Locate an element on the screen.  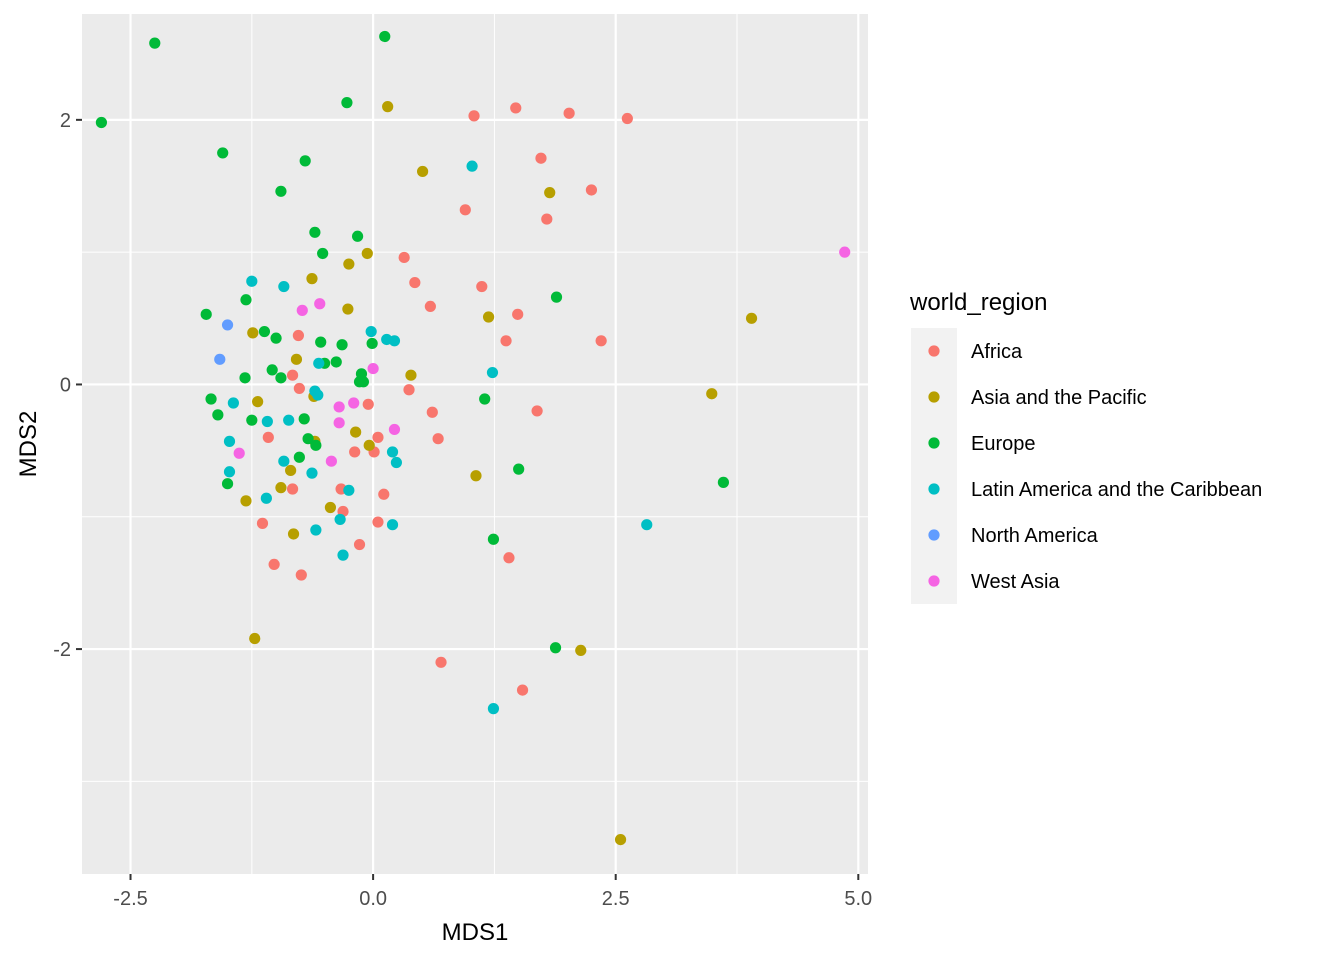
y-tick-label: -2 is located at coordinates (62, 650).